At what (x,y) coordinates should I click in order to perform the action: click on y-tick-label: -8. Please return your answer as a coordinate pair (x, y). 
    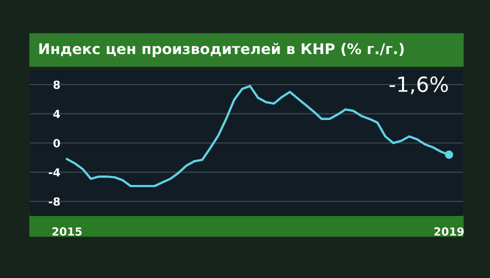
    Looking at the image, I should click on (54, 201).